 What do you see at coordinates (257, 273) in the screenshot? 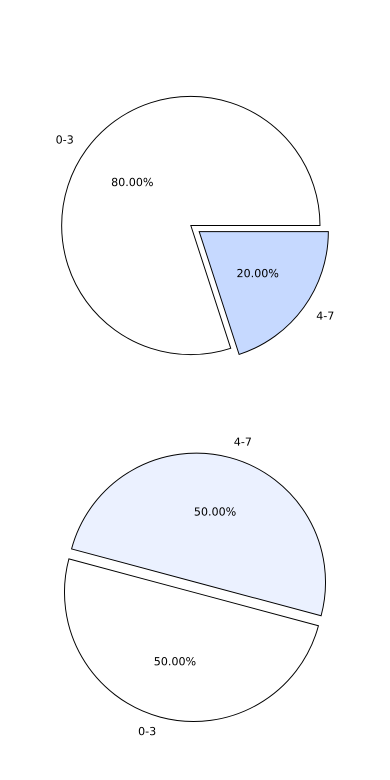
I see `data-label: 20.00%` at bounding box center [257, 273].